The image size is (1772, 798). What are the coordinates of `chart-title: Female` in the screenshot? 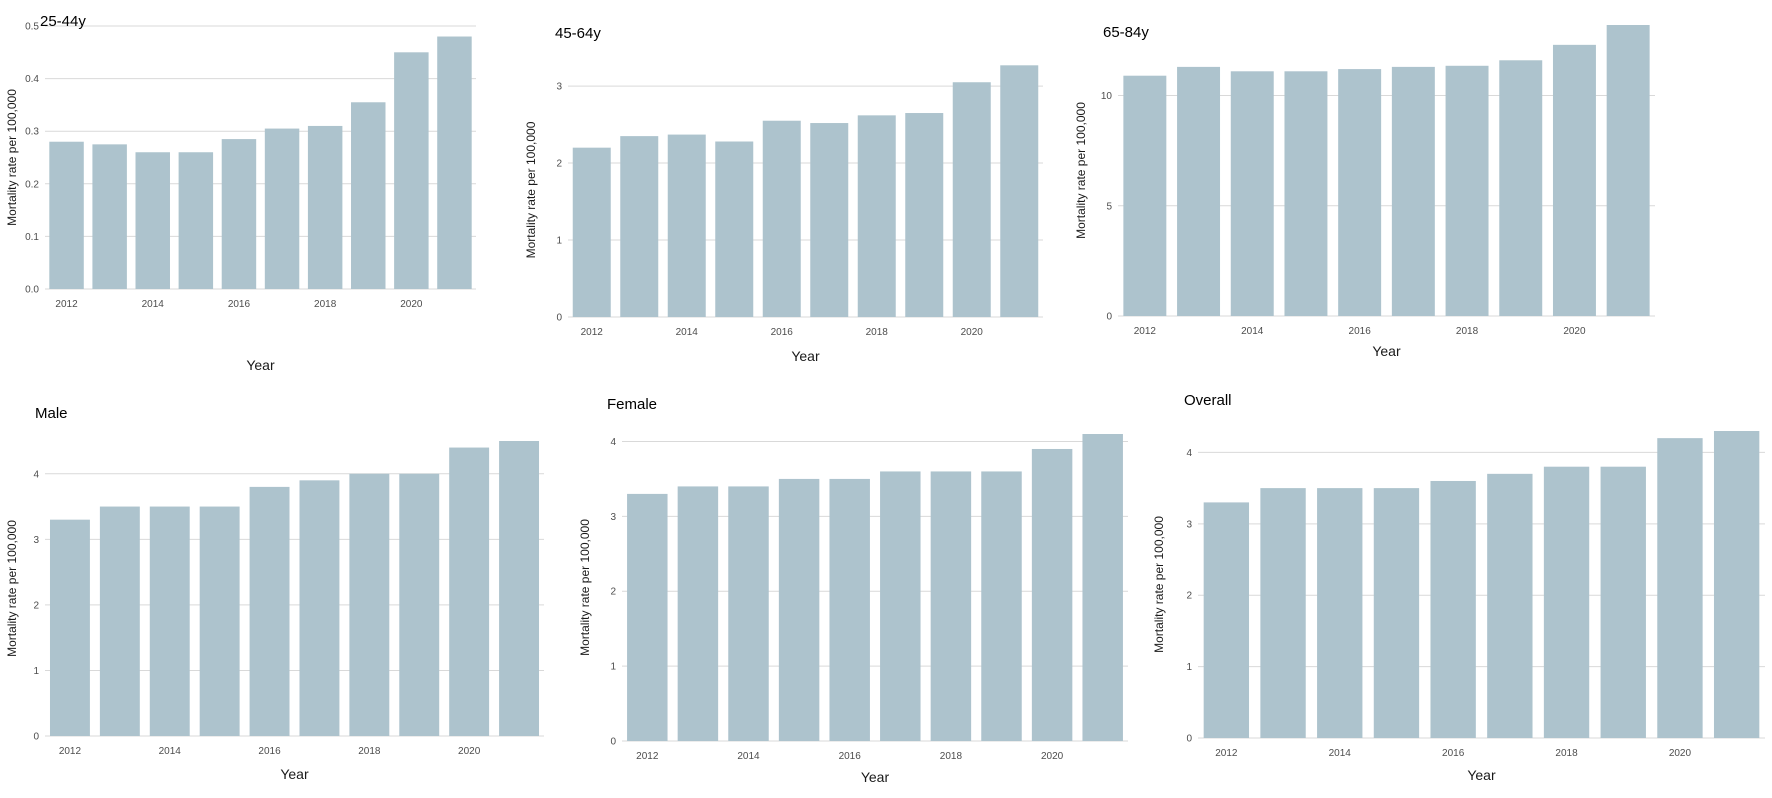 It's located at (632, 404).